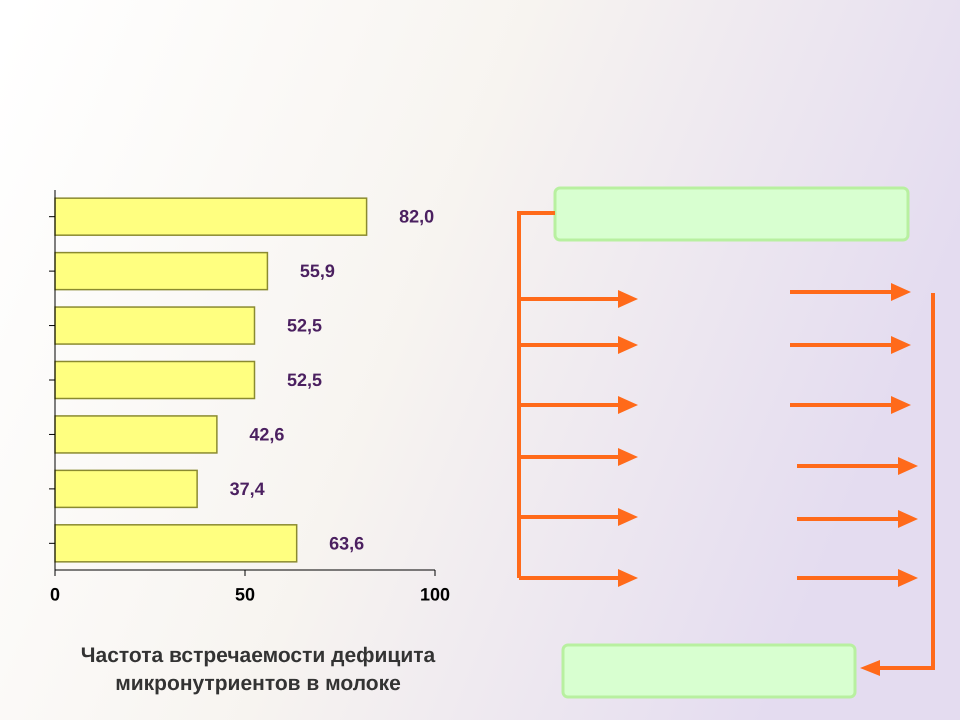 The height and width of the screenshot is (720, 960). Describe the element at coordinates (317, 271) in the screenshot. I see `data-label: 55,9` at that location.